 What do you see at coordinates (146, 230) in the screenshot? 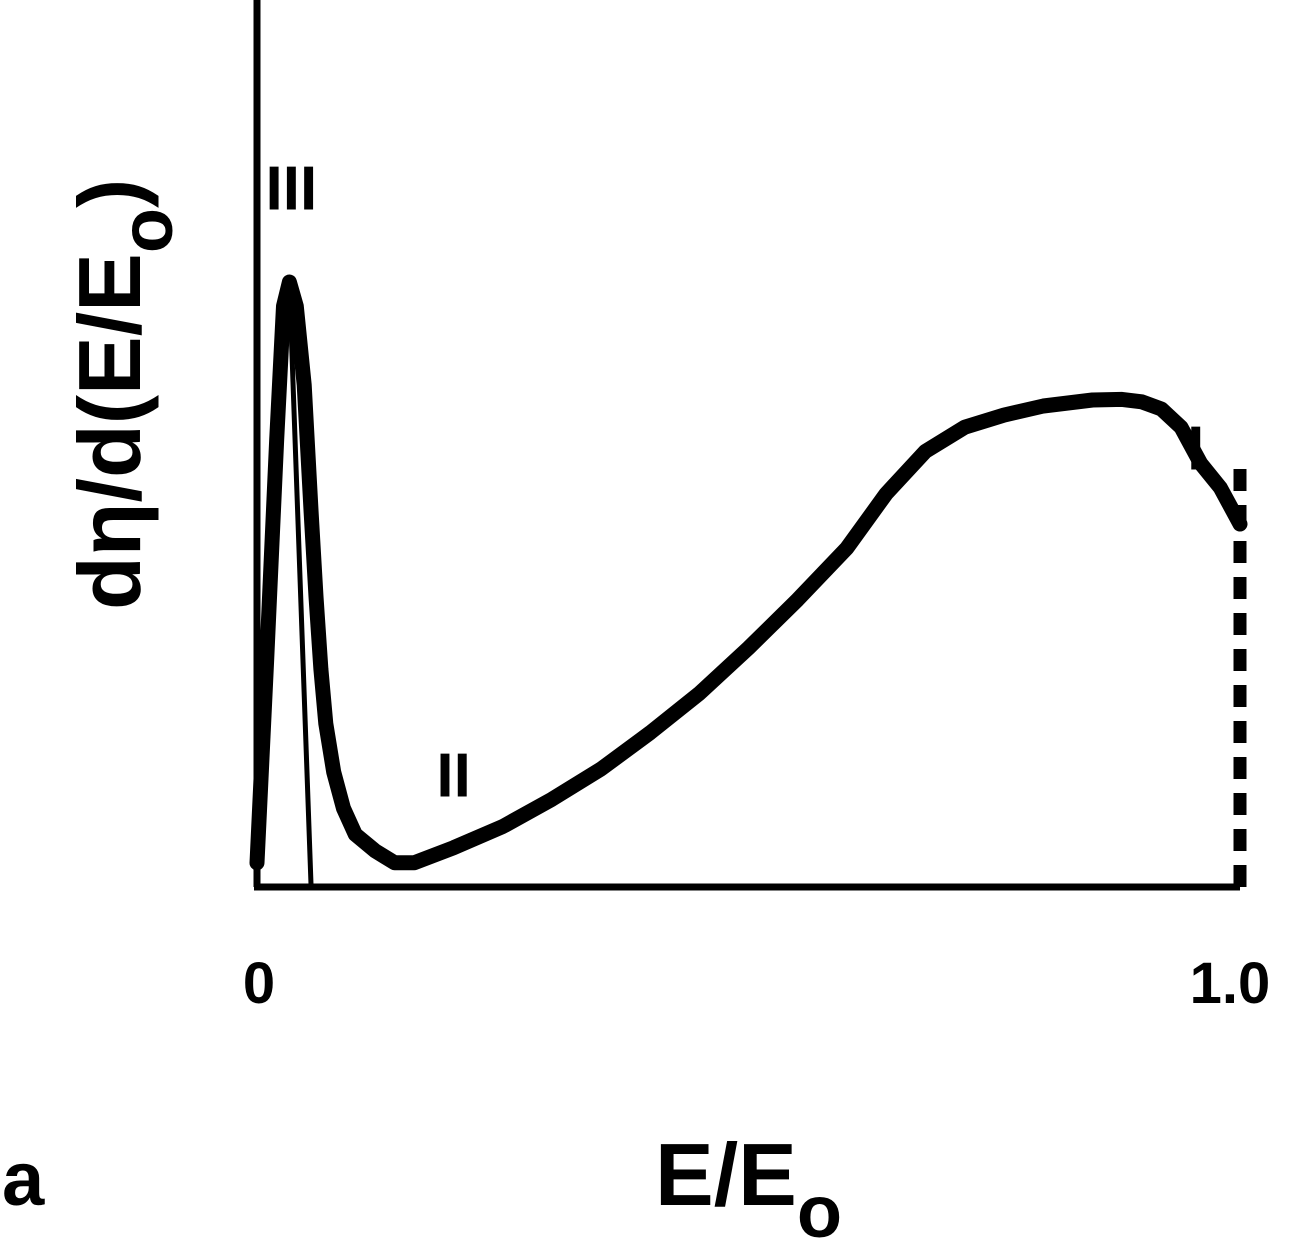
I see `y-axis-label-sub: o` at bounding box center [146, 230].